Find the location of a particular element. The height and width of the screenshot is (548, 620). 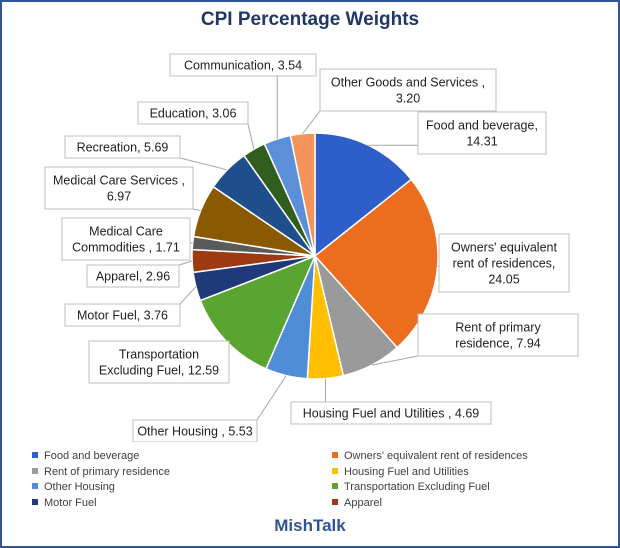

slice-data-label: Education, 3.06 is located at coordinates (193, 114).